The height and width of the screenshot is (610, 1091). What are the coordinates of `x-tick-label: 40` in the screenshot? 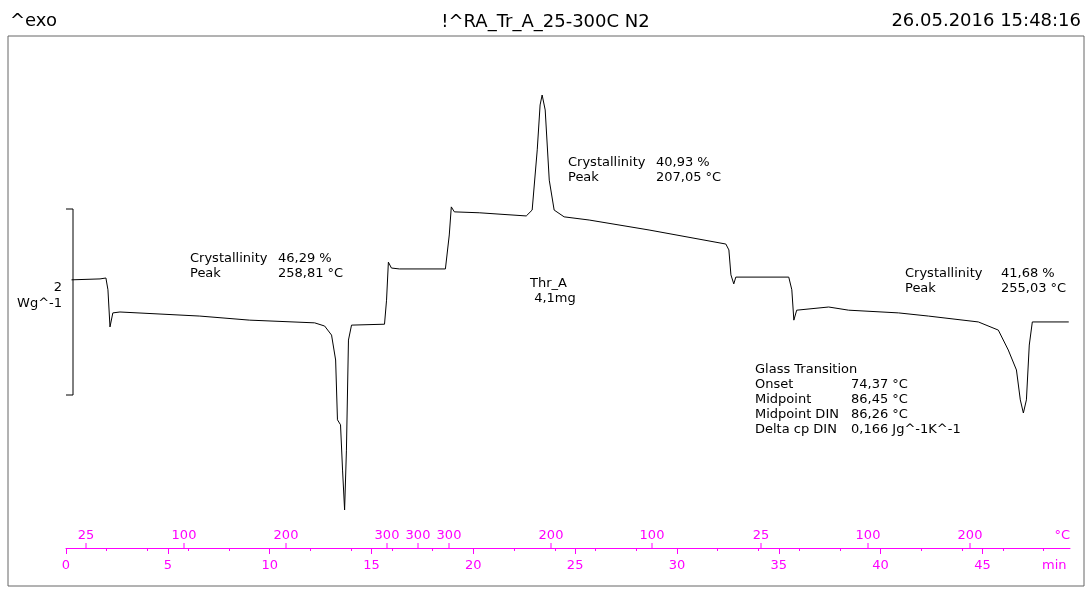 It's located at (880, 564).